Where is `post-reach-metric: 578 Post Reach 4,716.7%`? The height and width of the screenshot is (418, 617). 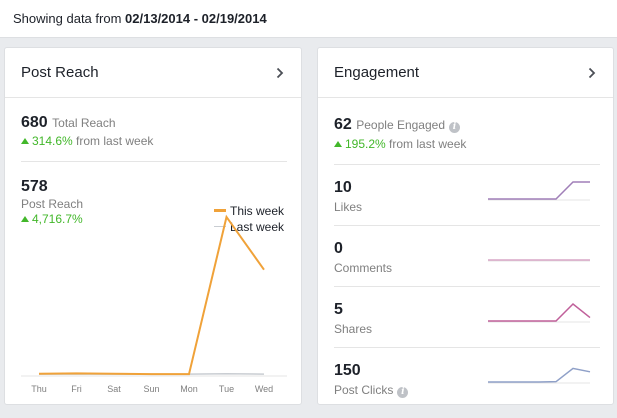
post-reach-metric: 578 Post Reach 4,716.7% is located at coordinates (52, 202).